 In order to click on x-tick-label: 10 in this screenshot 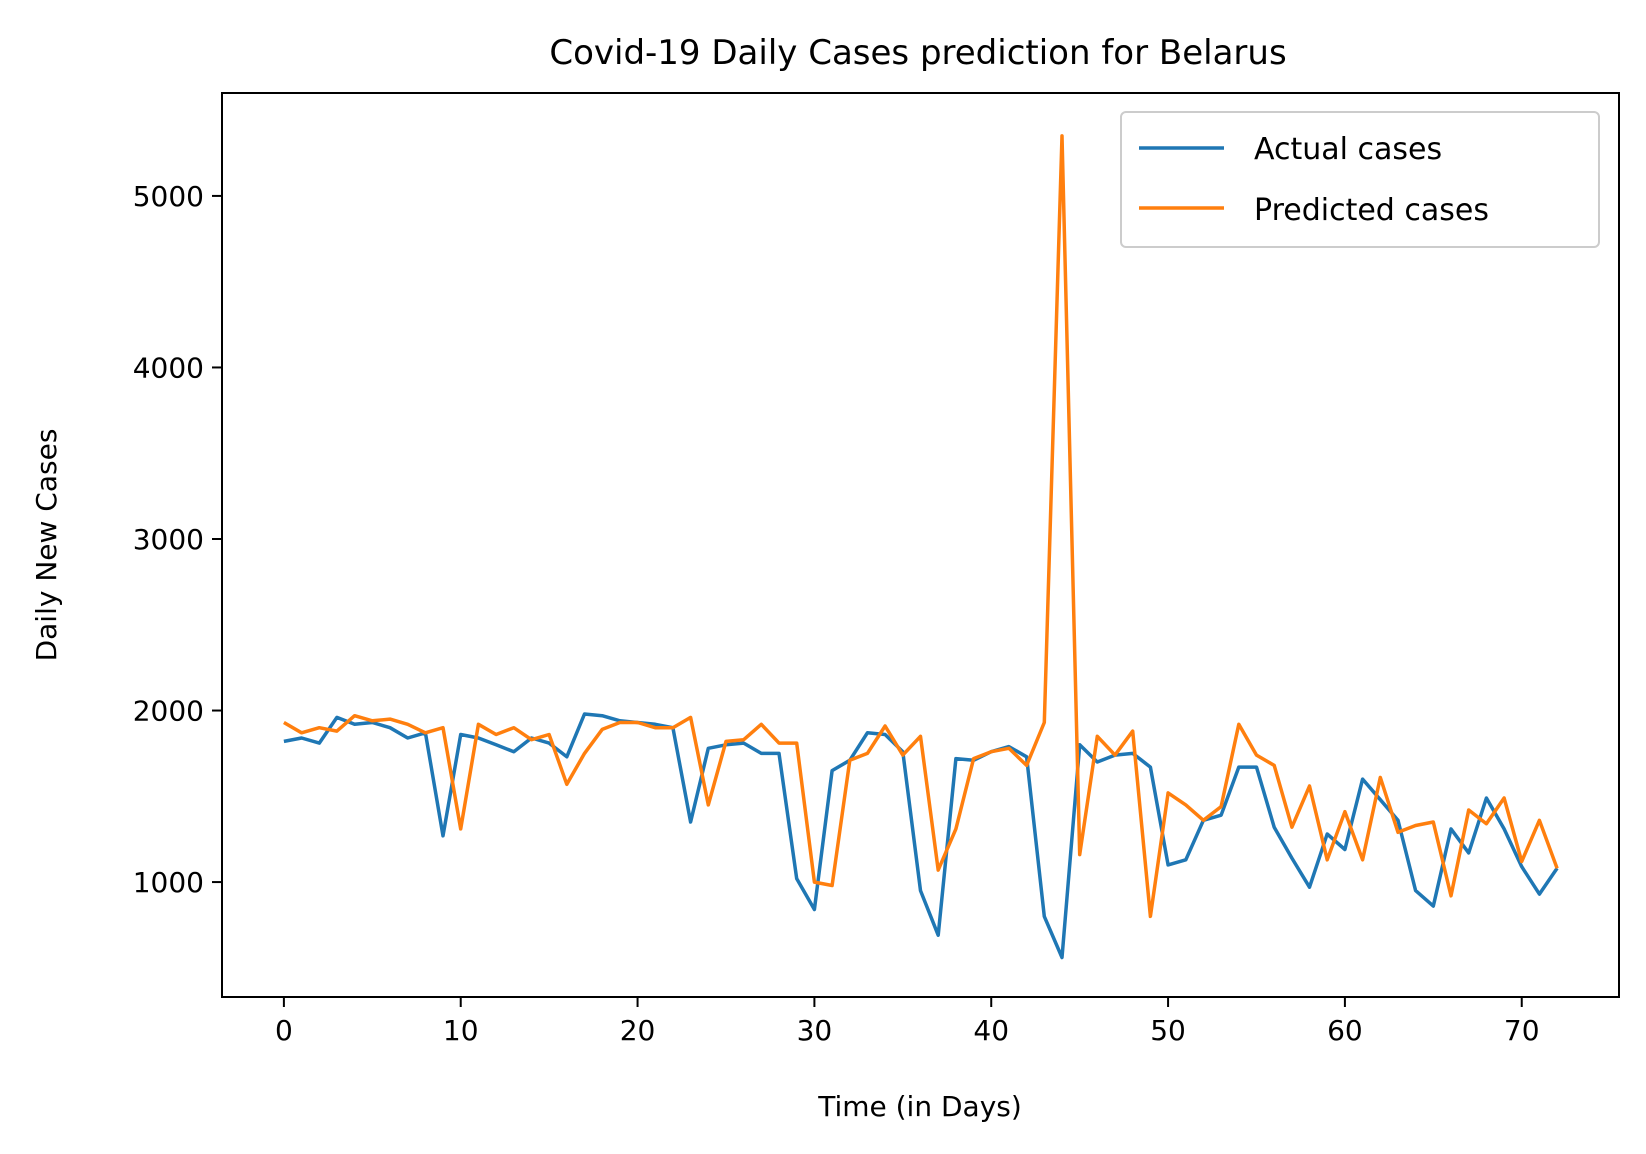, I will do `click(461, 1030)`.